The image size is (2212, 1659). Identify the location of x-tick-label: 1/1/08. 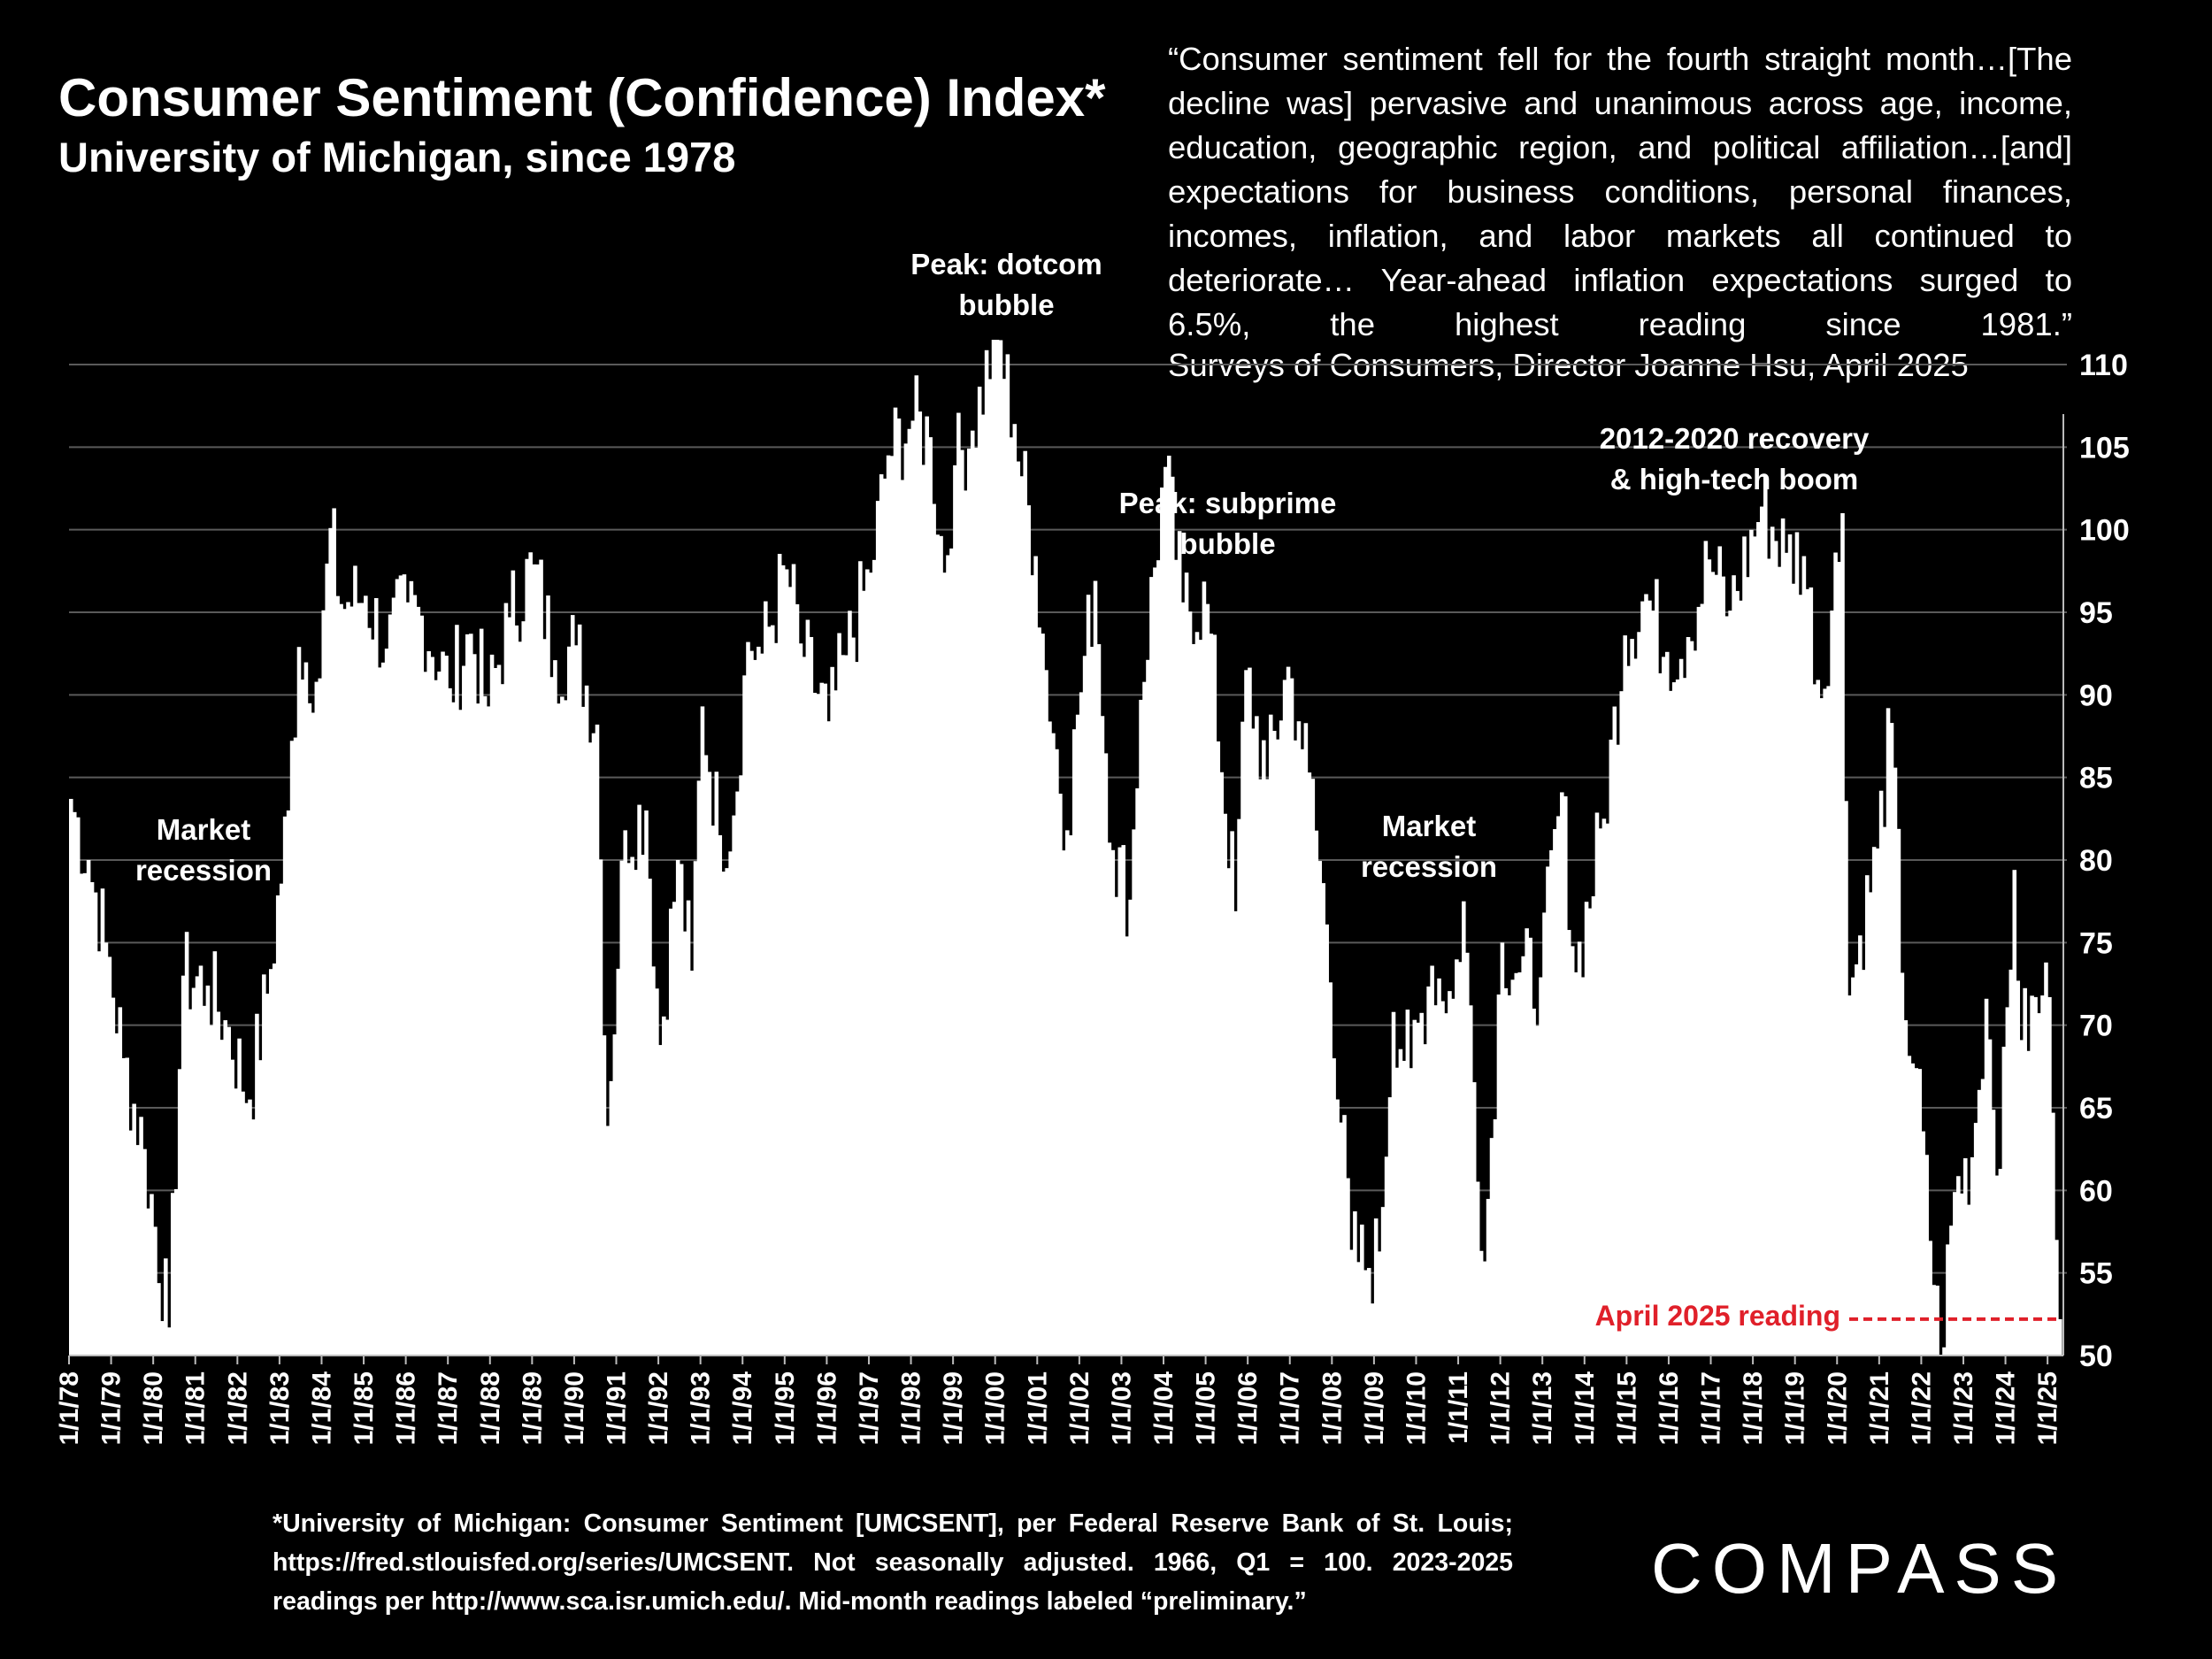
(1332, 1408).